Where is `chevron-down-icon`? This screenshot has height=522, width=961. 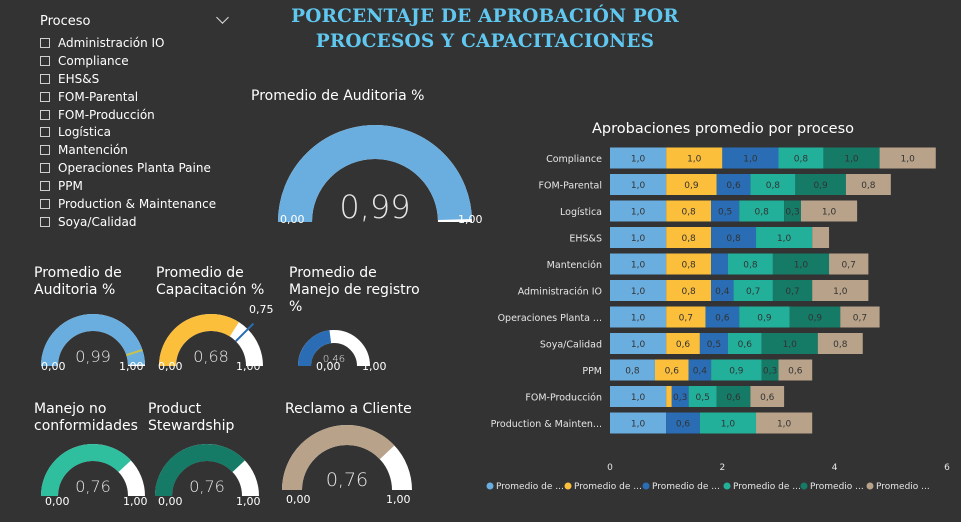
chevron-down-icon is located at coordinates (222, 17).